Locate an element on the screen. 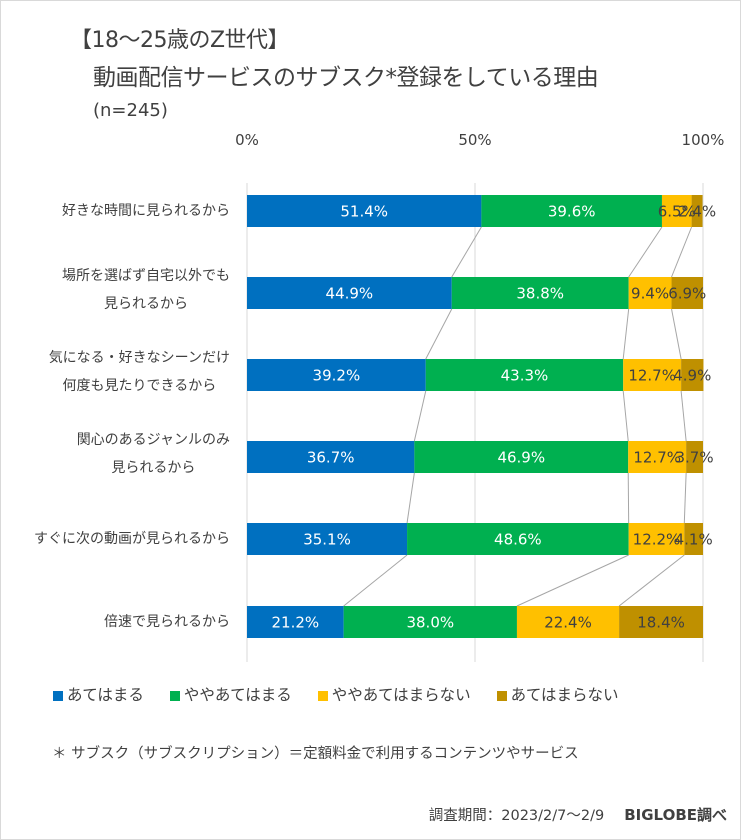  legend-item: あてはまらない is located at coordinates (557, 694).